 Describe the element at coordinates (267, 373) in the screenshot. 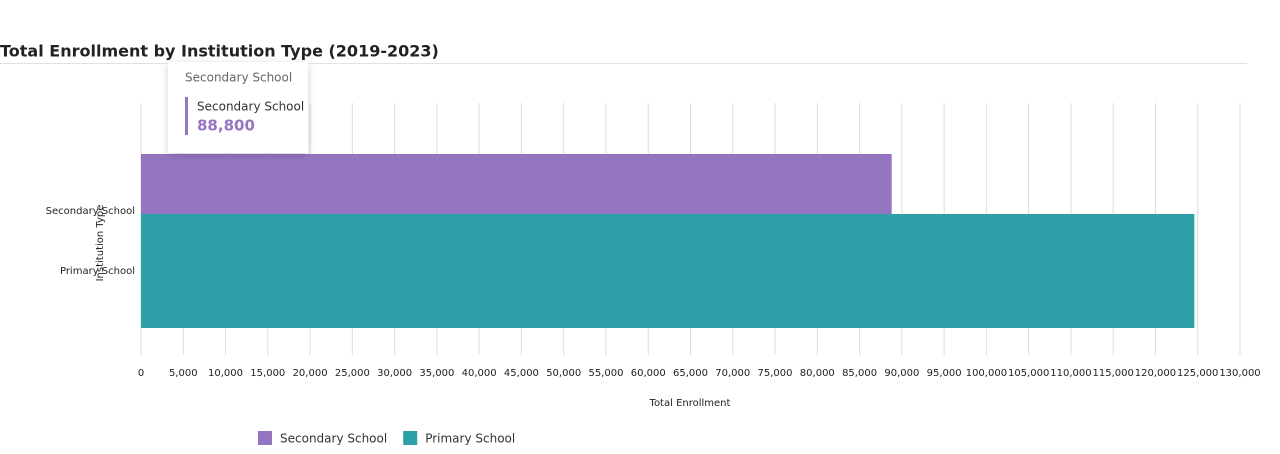

I see `x-tick-label: 15,000` at that location.